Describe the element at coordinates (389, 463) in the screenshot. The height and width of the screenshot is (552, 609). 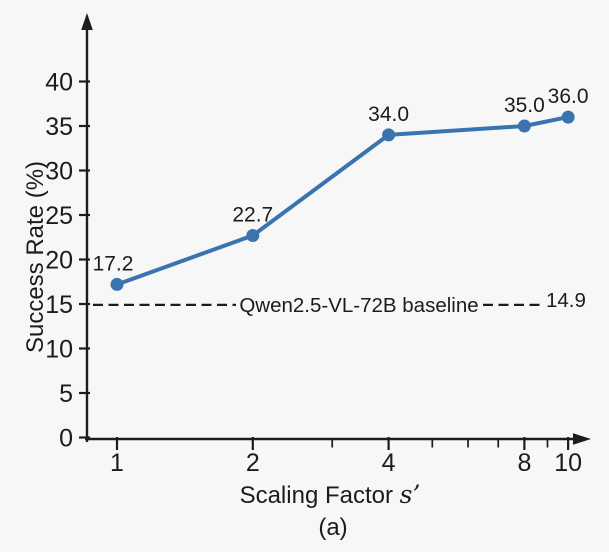
I see `x-tick-label: 4` at that location.